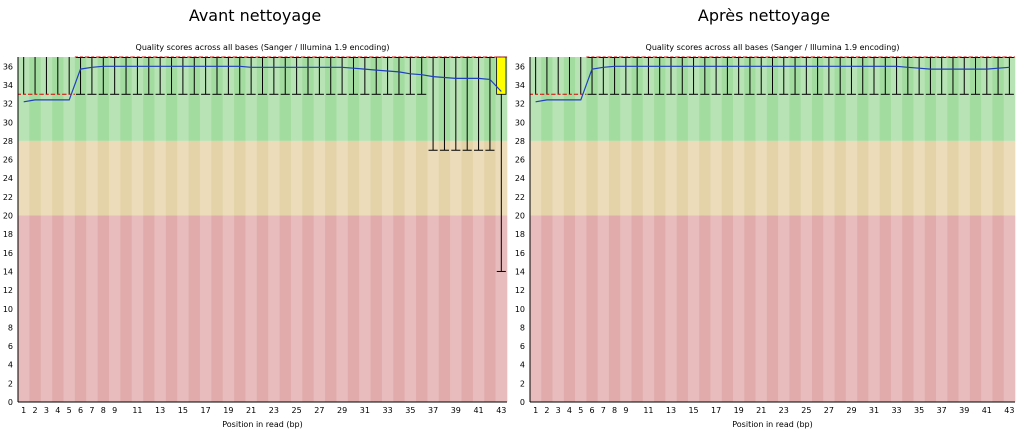  What do you see at coordinates (806, 410) in the screenshot?
I see `x-tick-label: 25` at bounding box center [806, 410].